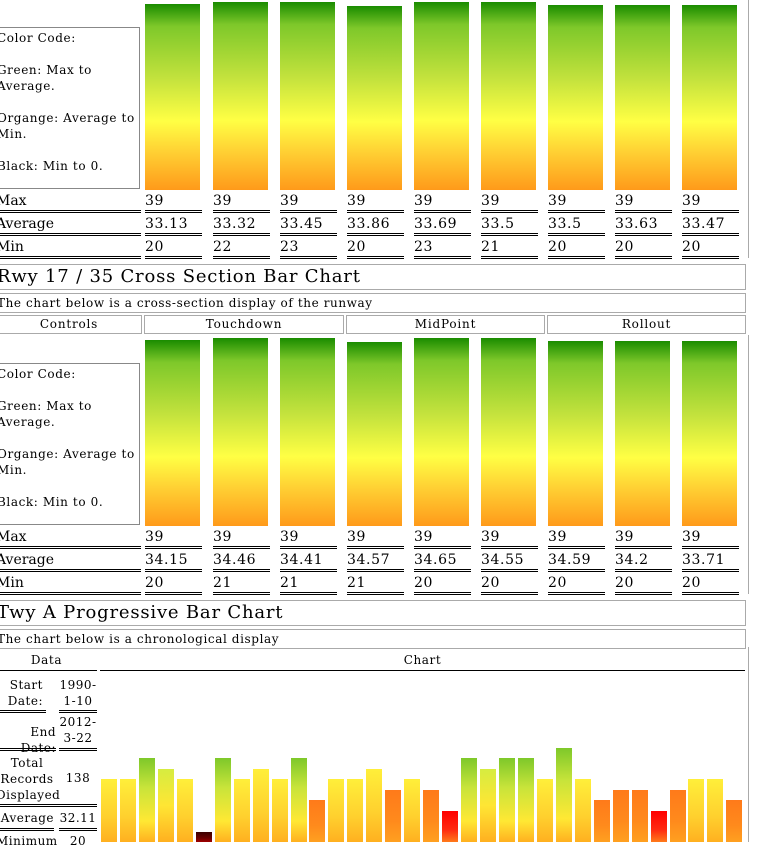 This screenshot has width=768, height=849. Describe the element at coordinates (710, 225) in the screenshot. I see `average-value: 33.47` at that location.